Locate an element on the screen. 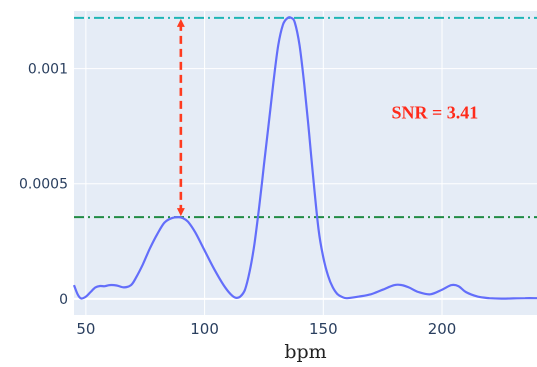 This screenshot has height=367, width=537. x-axis-ticks: 50 100 150 200 is located at coordinates (266, 329).